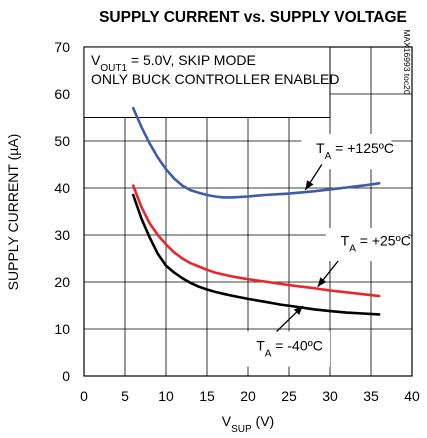  I want to click on y-tick-label: 40, so click(62, 188).